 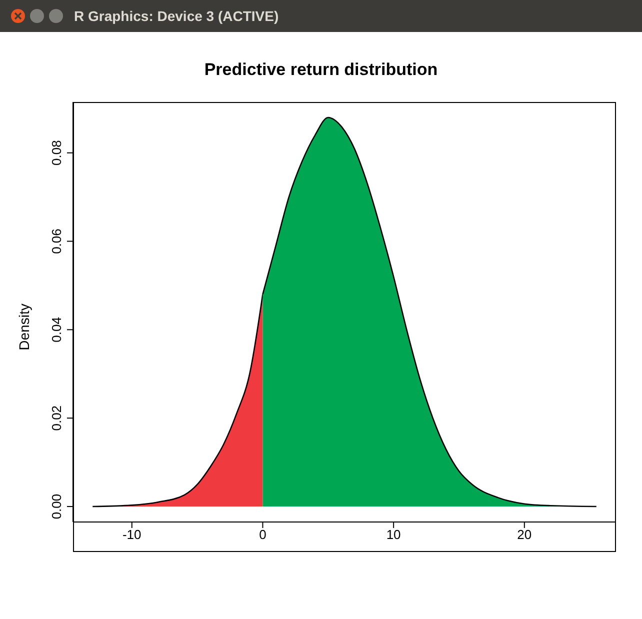 I want to click on x-tick-label: 0, so click(x=262, y=534).